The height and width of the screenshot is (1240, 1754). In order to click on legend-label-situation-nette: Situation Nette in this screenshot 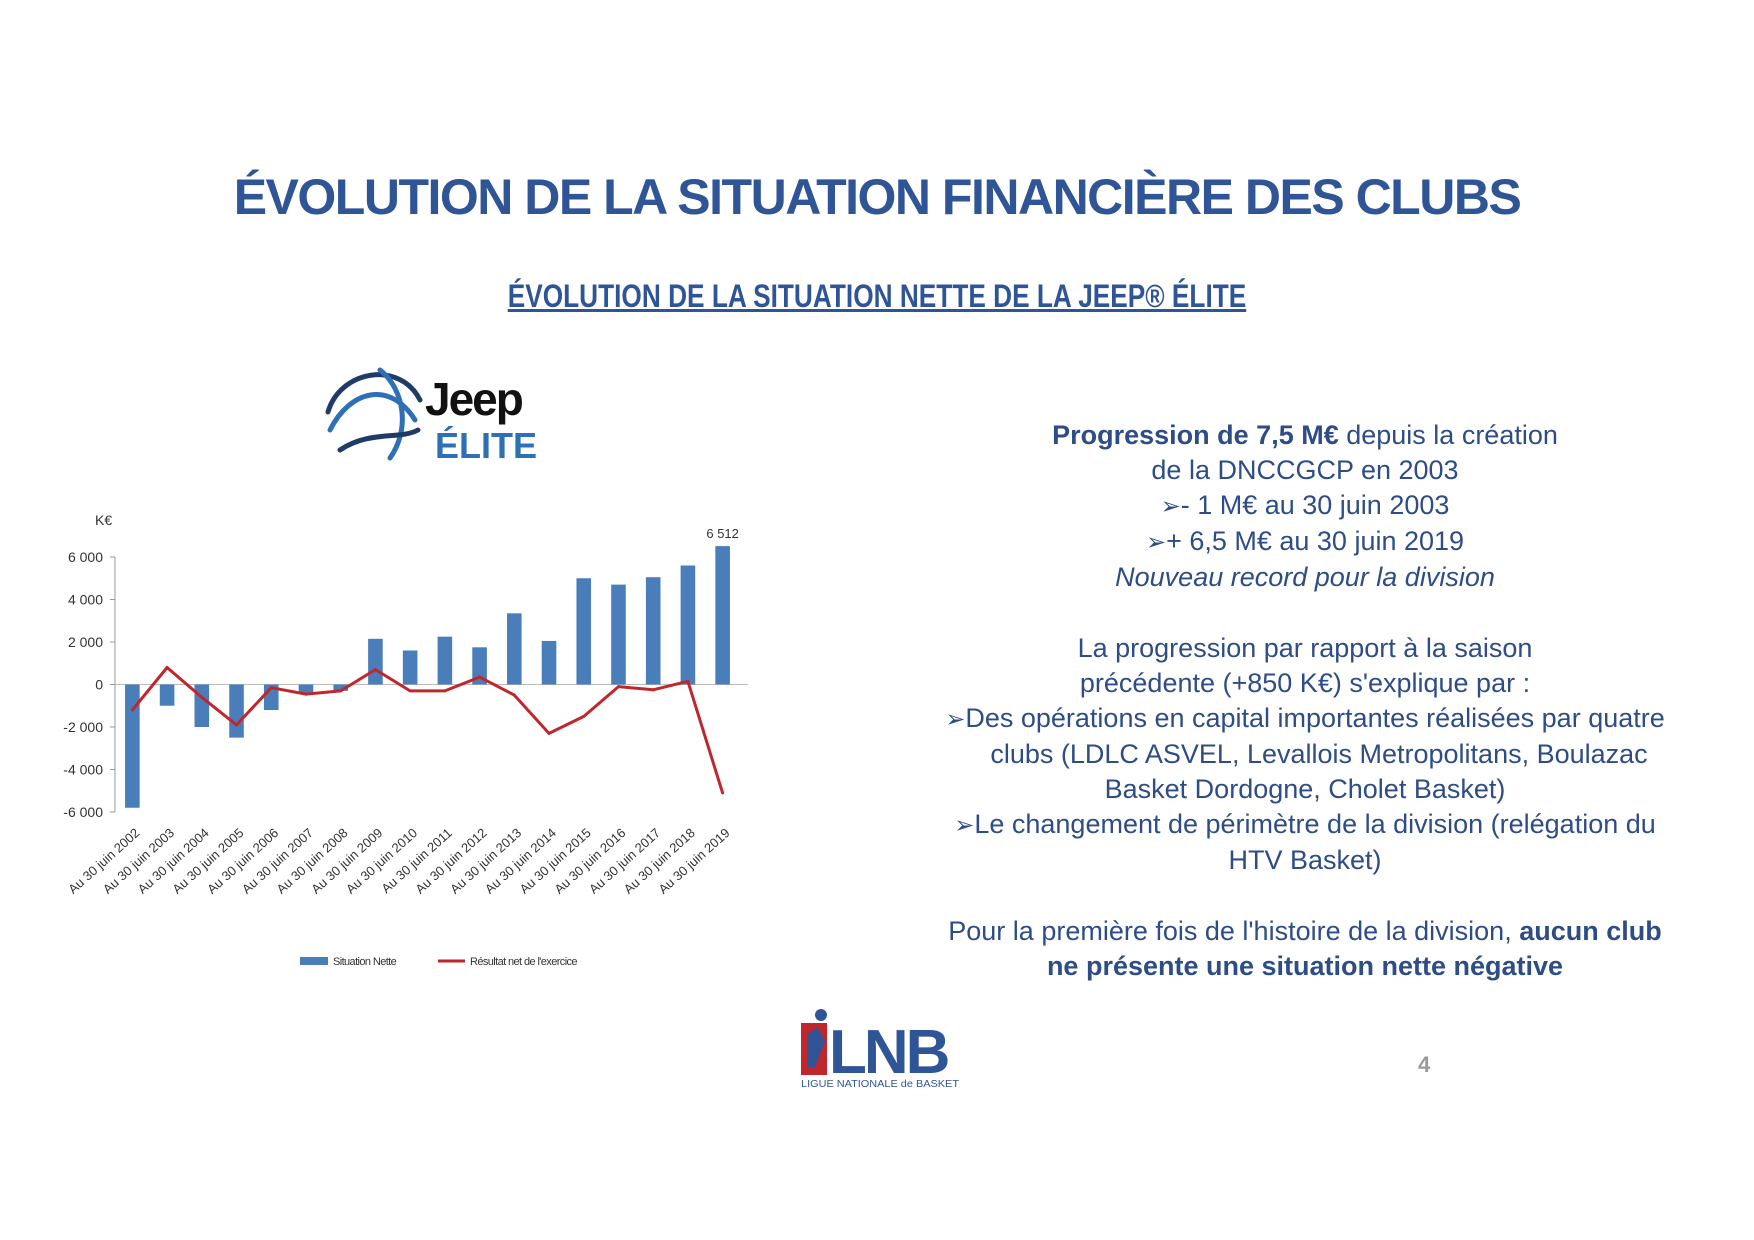, I will do `click(365, 962)`.